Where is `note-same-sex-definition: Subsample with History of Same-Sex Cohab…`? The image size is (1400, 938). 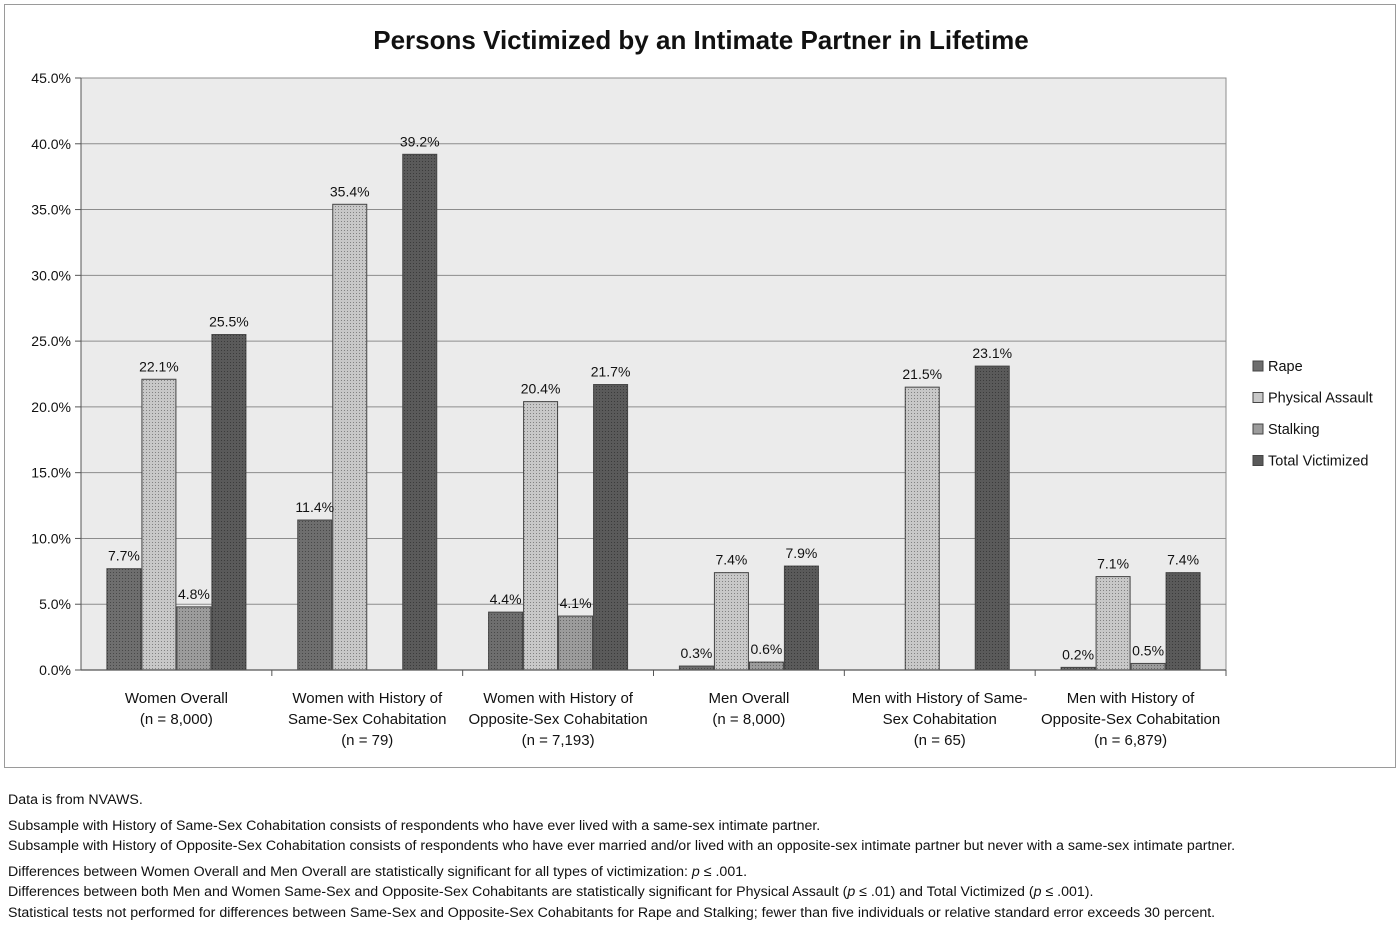 note-same-sex-definition: Subsample with History of Same-Sex Cohab… is located at coordinates (414, 825).